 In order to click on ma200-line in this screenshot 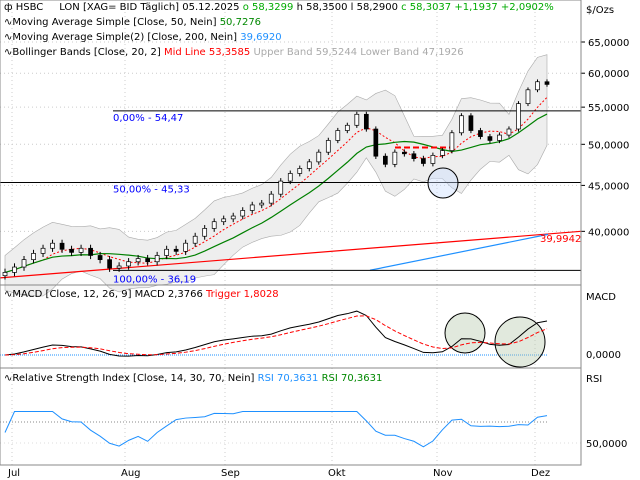, I will do `click(459, 252)`.